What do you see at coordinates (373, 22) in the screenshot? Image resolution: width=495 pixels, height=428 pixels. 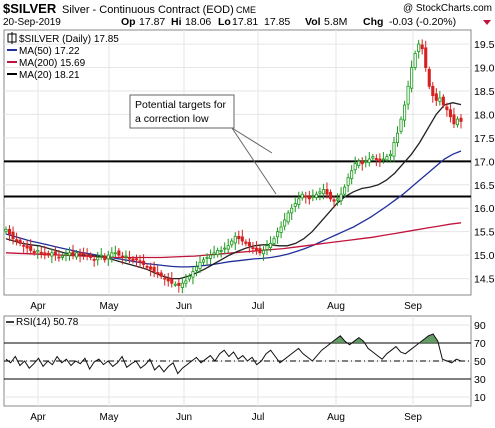 I see `quote-change-label: Chg` at bounding box center [373, 22].